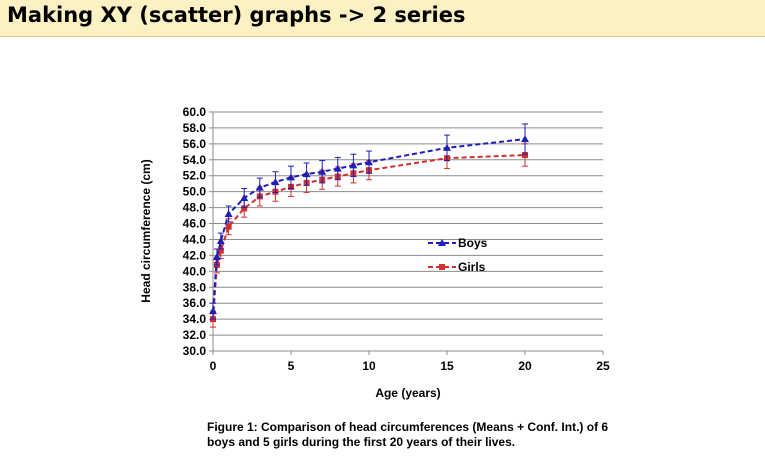 The height and width of the screenshot is (457, 765). Describe the element at coordinates (195, 271) in the screenshot. I see `y-tick-label: 40.0` at that location.